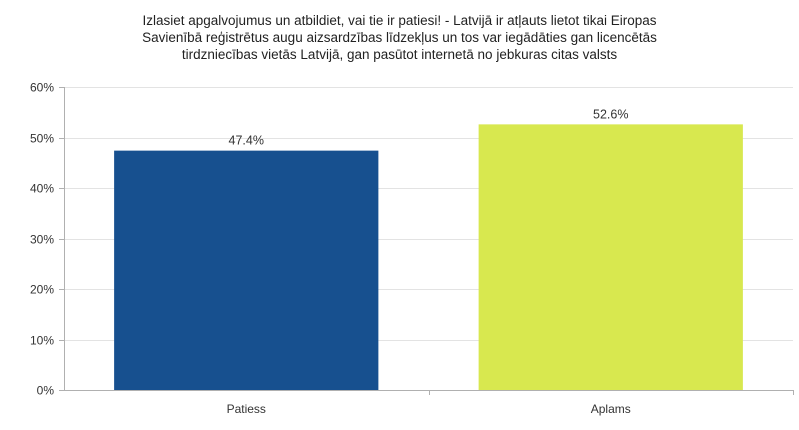  I want to click on y-tick-label: 30%, so click(42, 240).